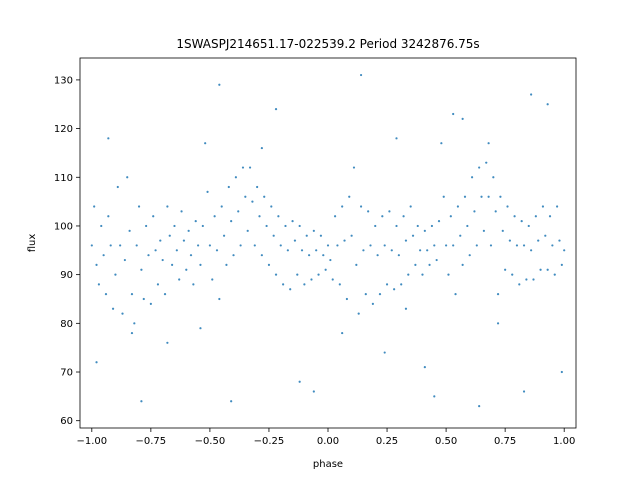 The height and width of the screenshot is (480, 640). I want to click on y-tick-label: 80, so click(66, 324).